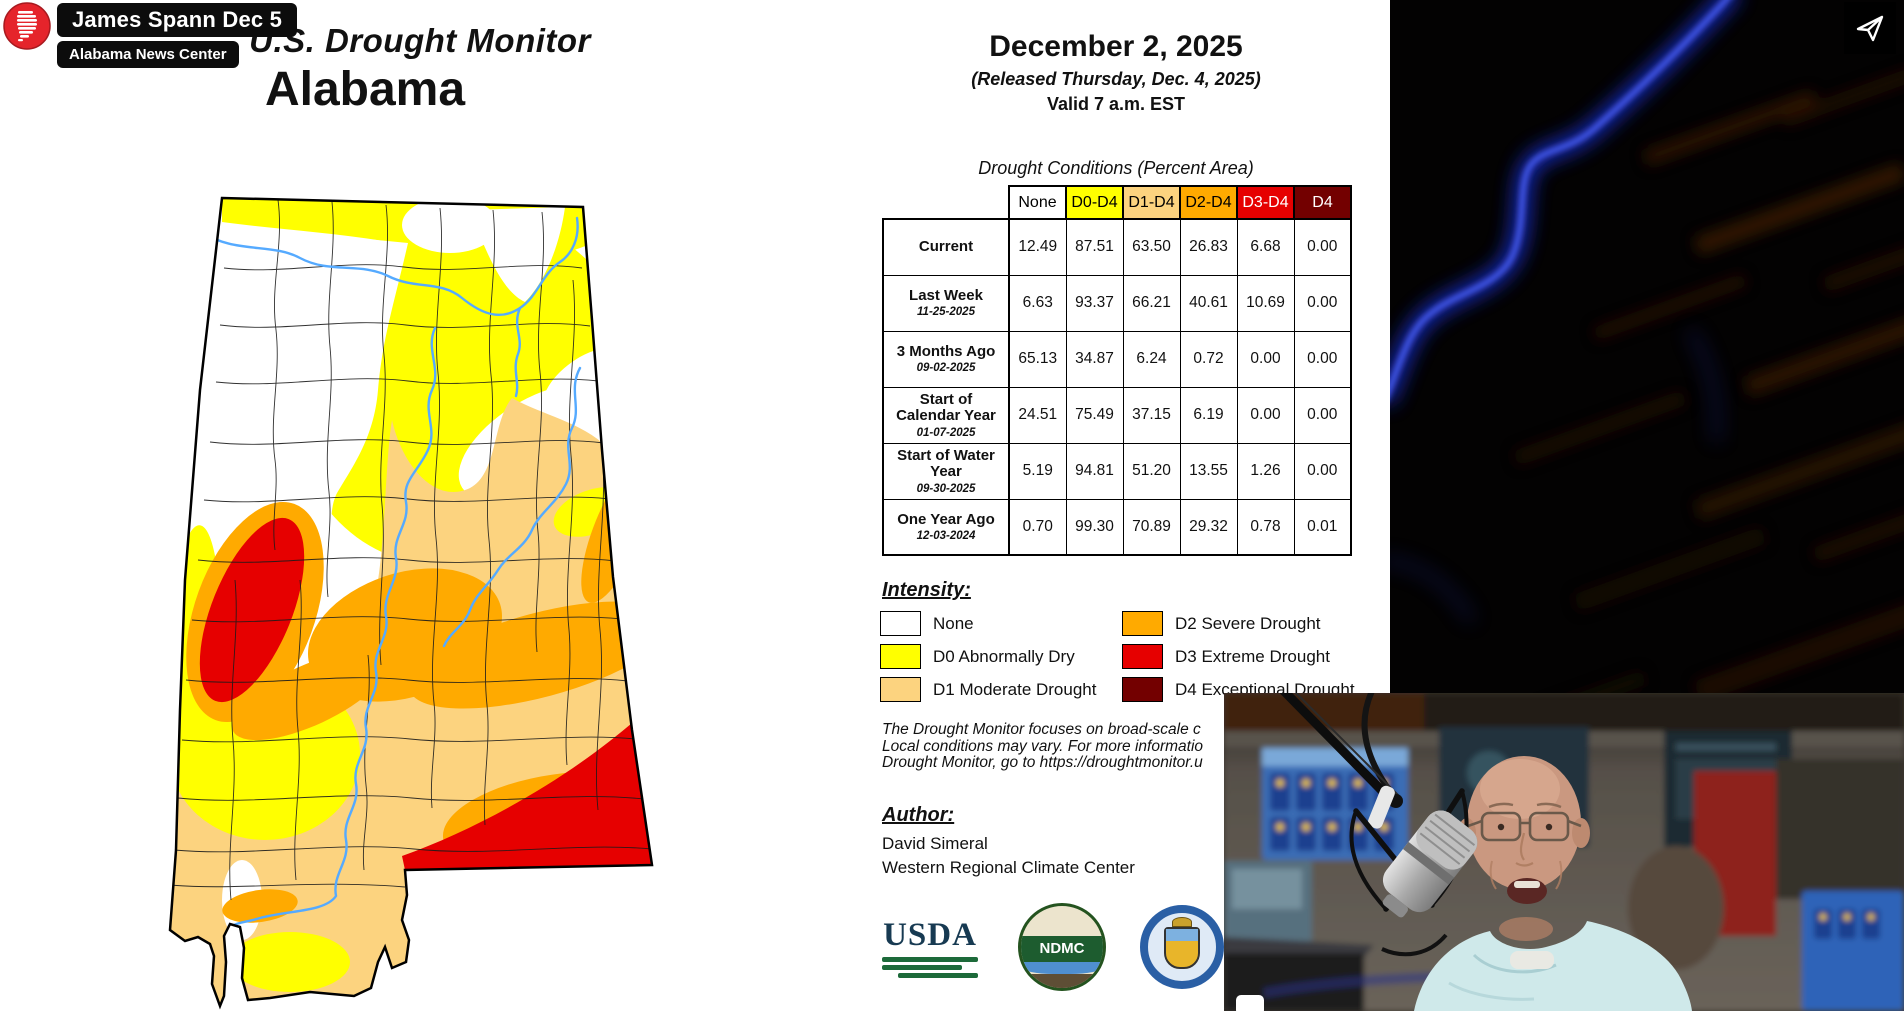  What do you see at coordinates (1182, 922) in the screenshot?
I see `eagle-icon` at bounding box center [1182, 922].